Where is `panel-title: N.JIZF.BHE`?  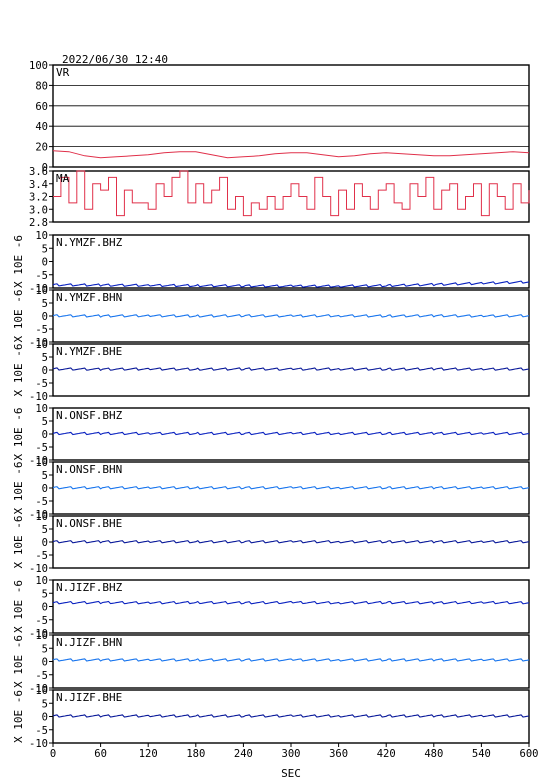
panel-title: N.JIZF.BHE is located at coordinates (89, 697).